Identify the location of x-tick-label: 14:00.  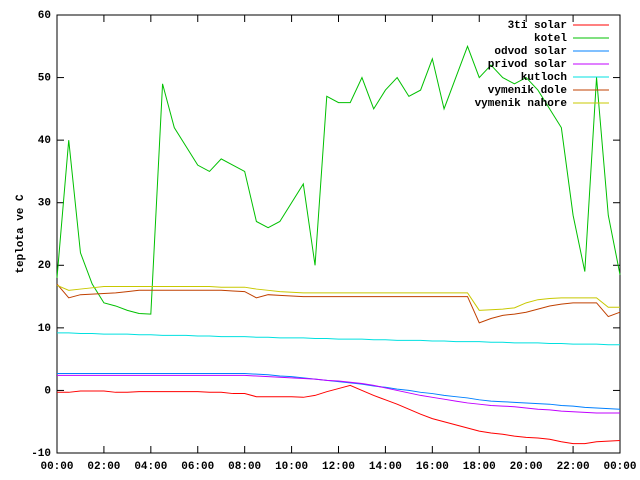
(385, 467).